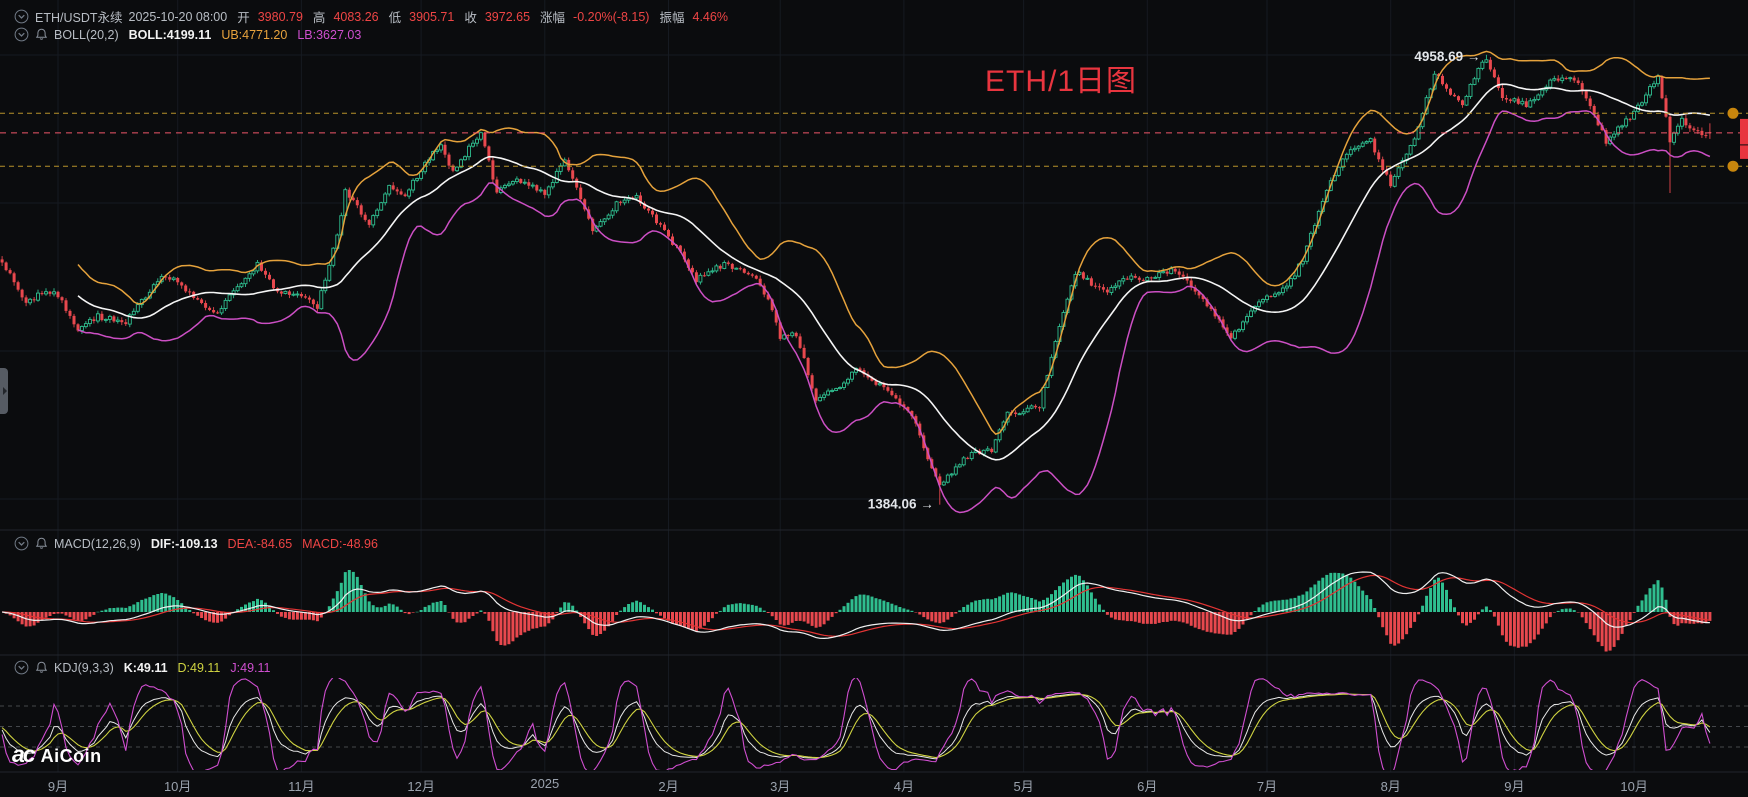 The image size is (1748, 797). What do you see at coordinates (280, 16) in the screenshot?
I see `open-value: 3980.79` at bounding box center [280, 16].